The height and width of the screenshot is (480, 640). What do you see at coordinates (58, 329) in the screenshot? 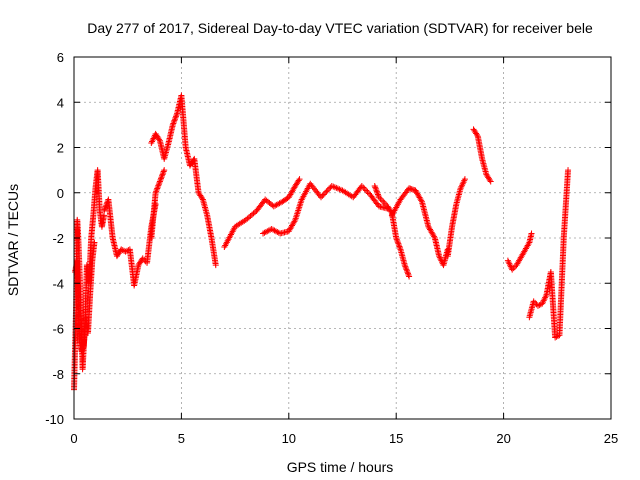
I see `y-tick-label: -6` at bounding box center [58, 329].